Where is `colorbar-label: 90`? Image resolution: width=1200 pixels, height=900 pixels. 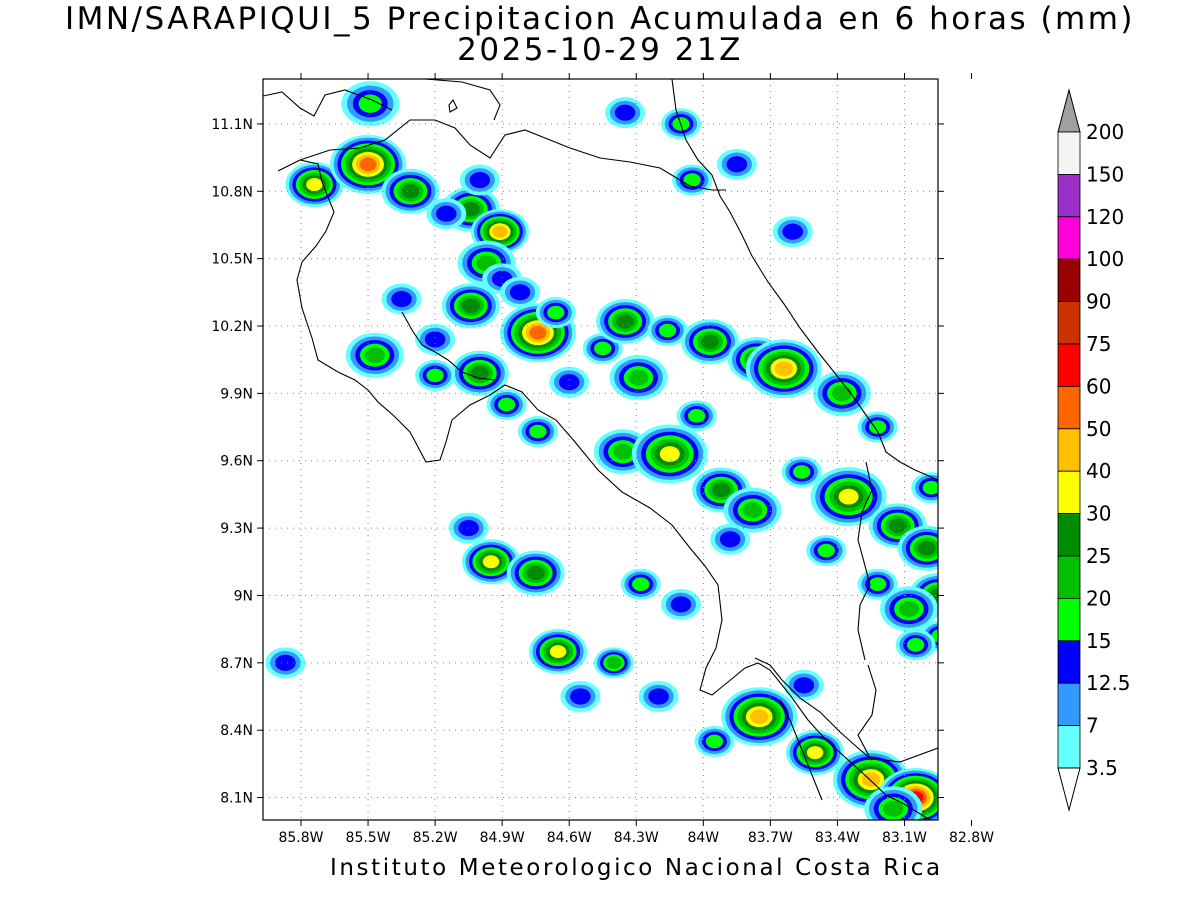 colorbar-label: 90 is located at coordinates (1098, 302).